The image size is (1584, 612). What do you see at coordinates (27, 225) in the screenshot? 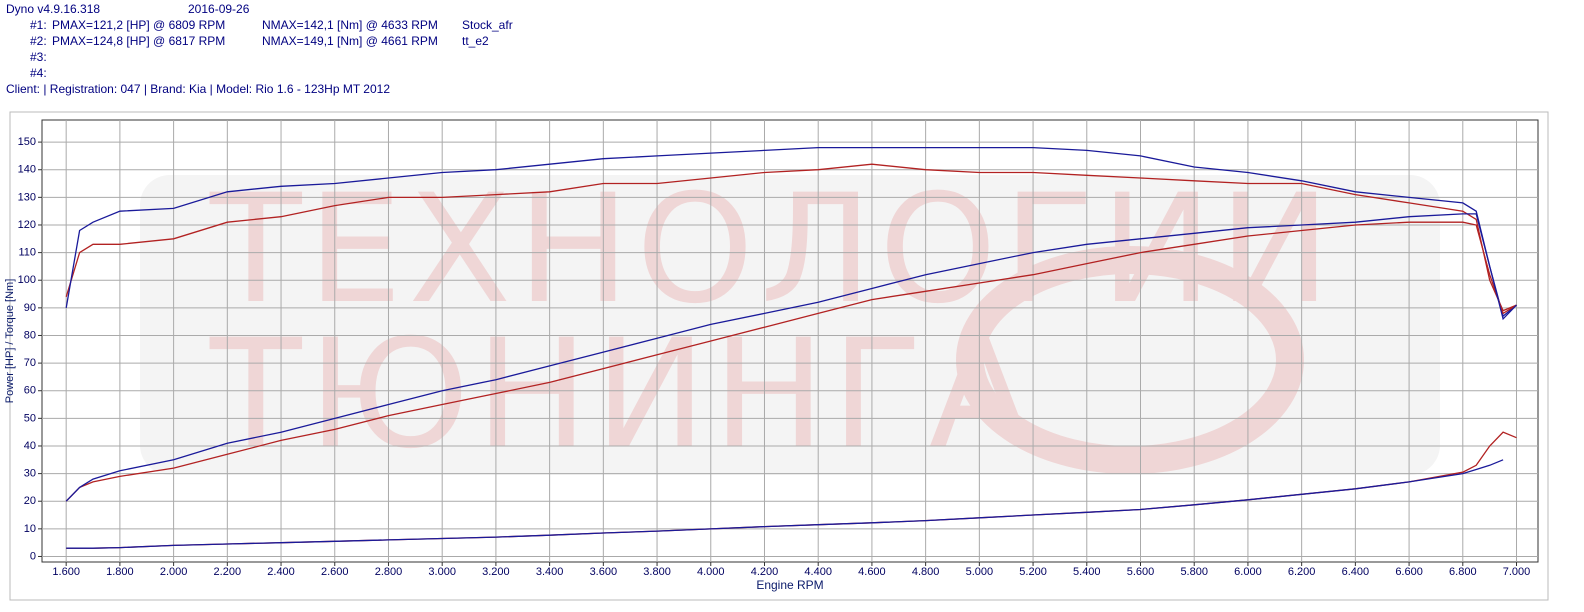
I see `y-tick-label: 120` at bounding box center [27, 225].